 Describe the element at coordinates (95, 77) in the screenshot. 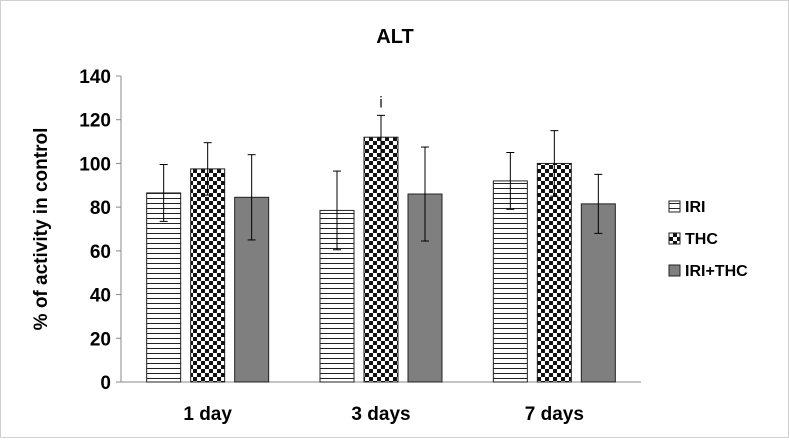

I see `y-tick-label: 140` at that location.